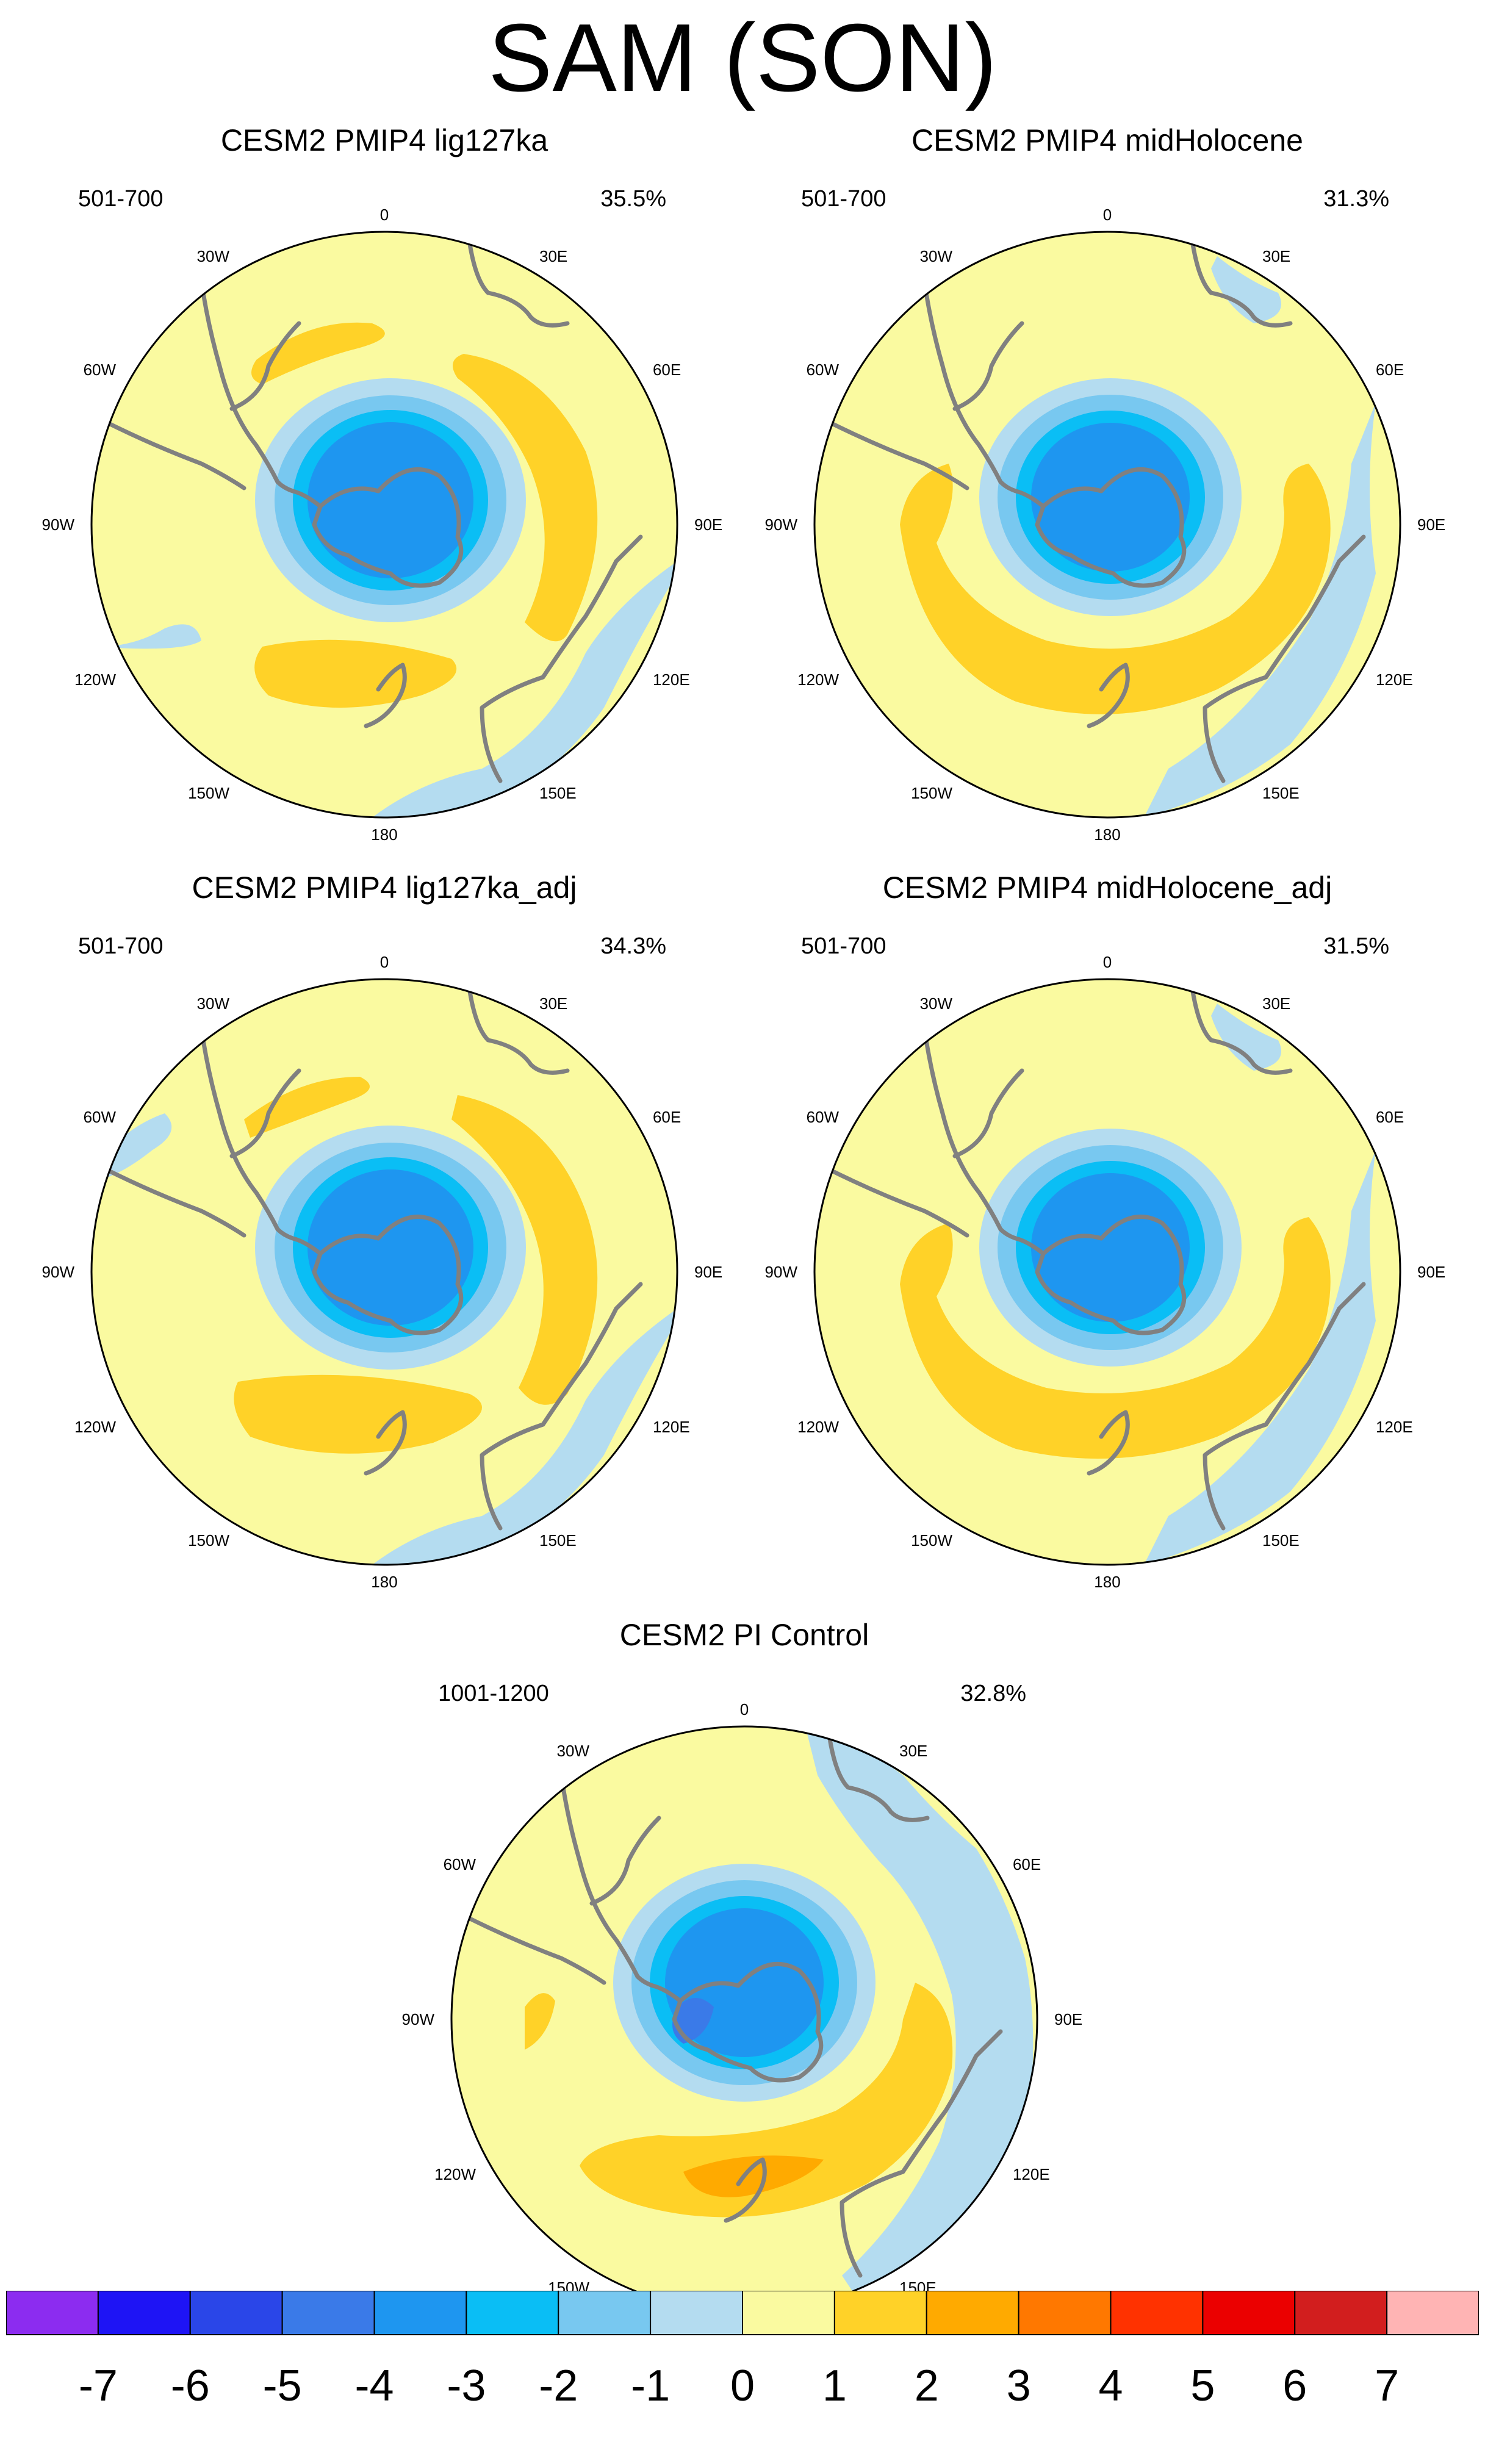 Image resolution: width=1485 pixels, height=2464 pixels. What do you see at coordinates (384, 888) in the screenshot?
I see `panel-title: CESM2 PMIP4 lig127ka_adj` at bounding box center [384, 888].